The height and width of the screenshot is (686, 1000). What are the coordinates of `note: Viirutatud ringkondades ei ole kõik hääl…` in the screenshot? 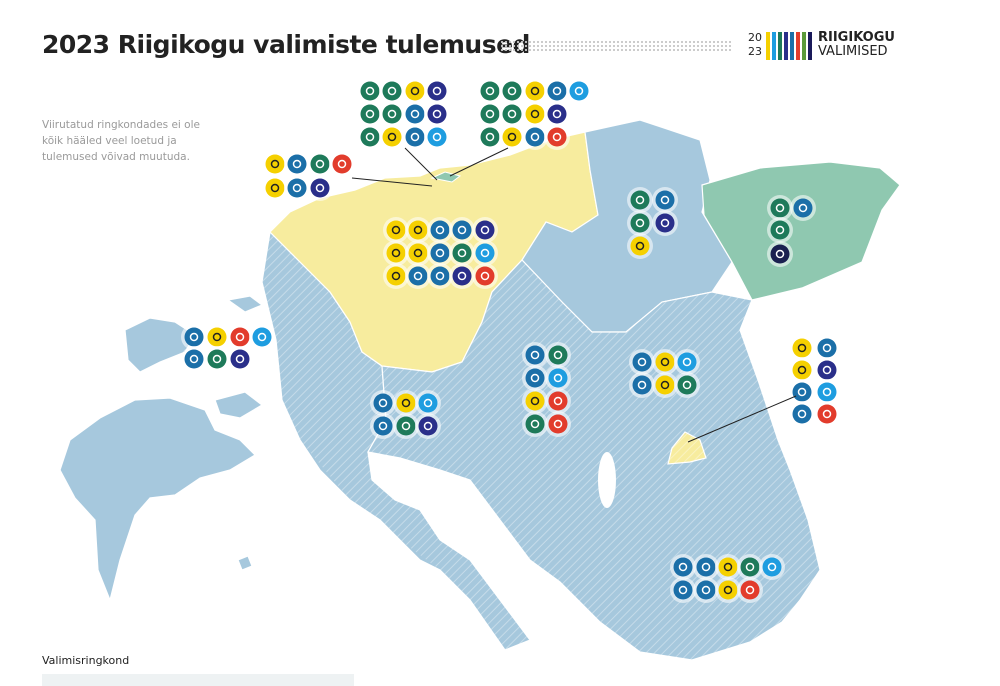 It's located at (121, 141).